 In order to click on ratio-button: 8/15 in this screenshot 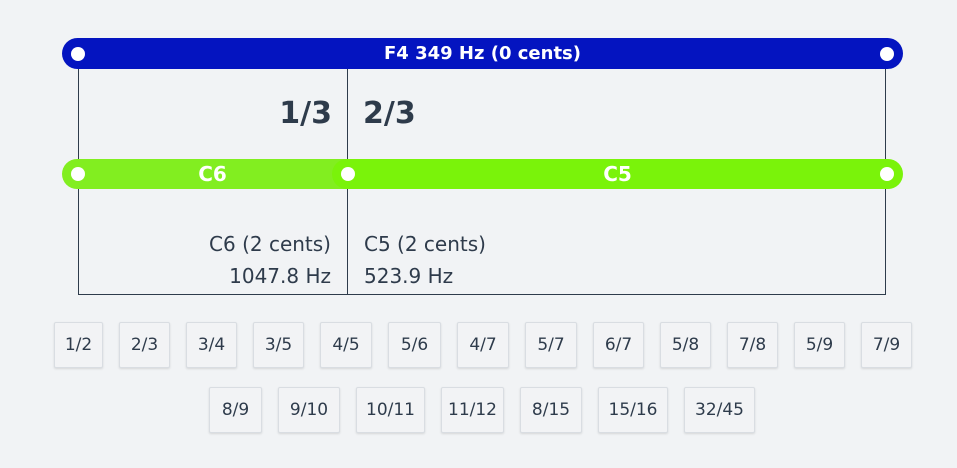, I will do `click(551, 410)`.